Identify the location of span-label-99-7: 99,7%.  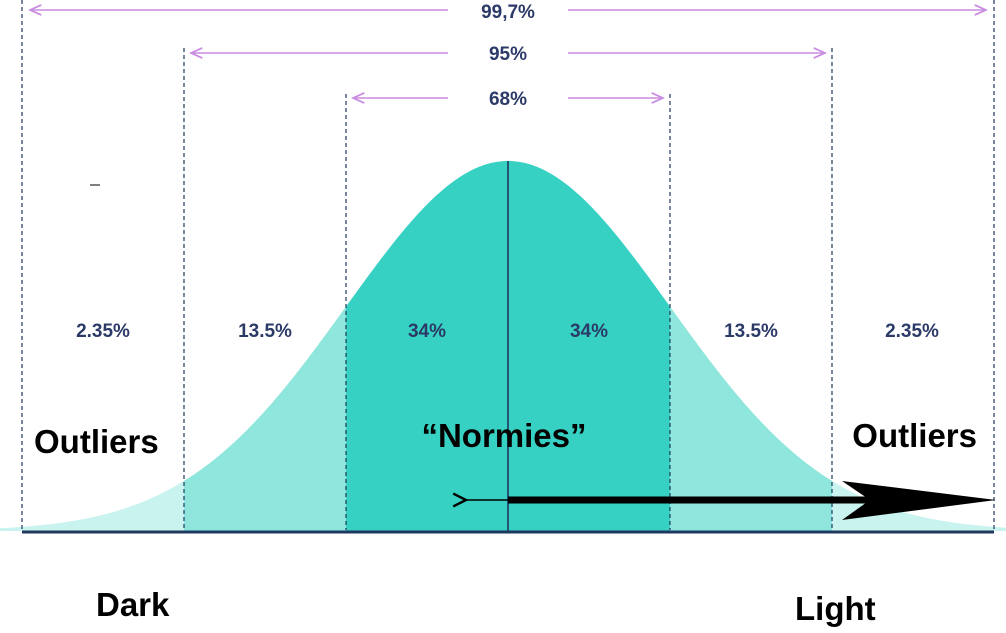
(508, 12).